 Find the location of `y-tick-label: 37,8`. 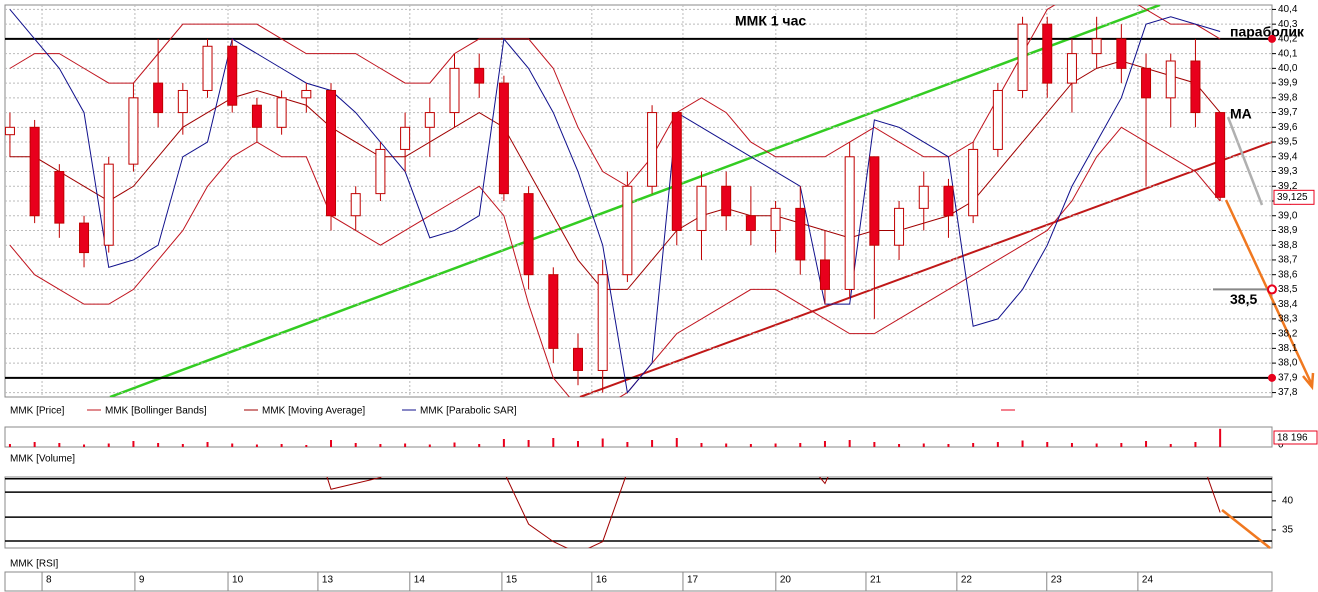

y-tick-label: 37,8 is located at coordinates (1288, 392).